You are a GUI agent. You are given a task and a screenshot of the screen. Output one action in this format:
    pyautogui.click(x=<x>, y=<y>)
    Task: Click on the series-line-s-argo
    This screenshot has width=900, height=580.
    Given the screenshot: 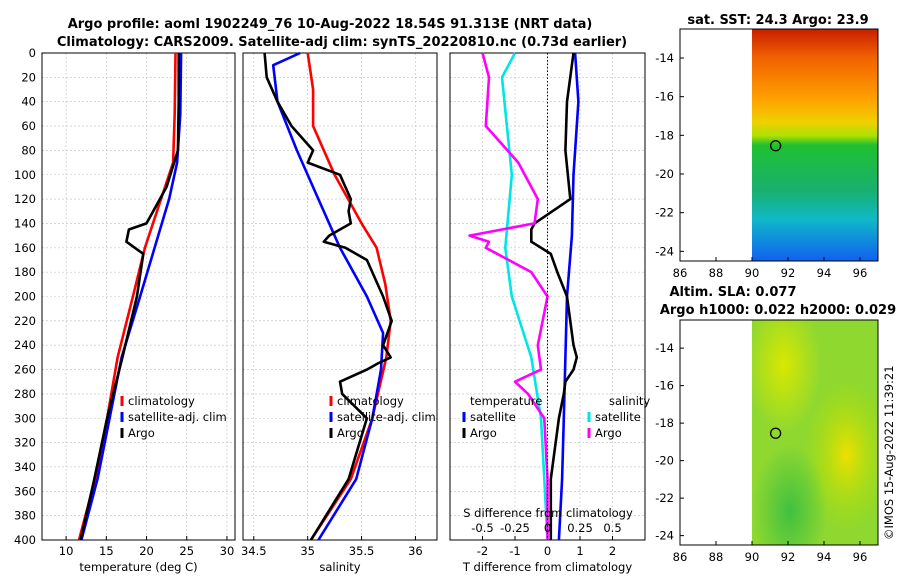 What is the action you would take?
    pyautogui.click(x=508, y=296)
    